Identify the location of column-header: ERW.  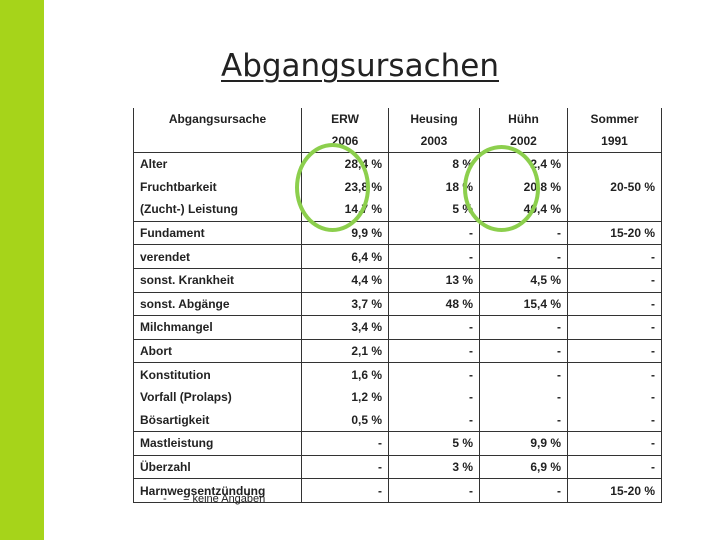
(345, 119).